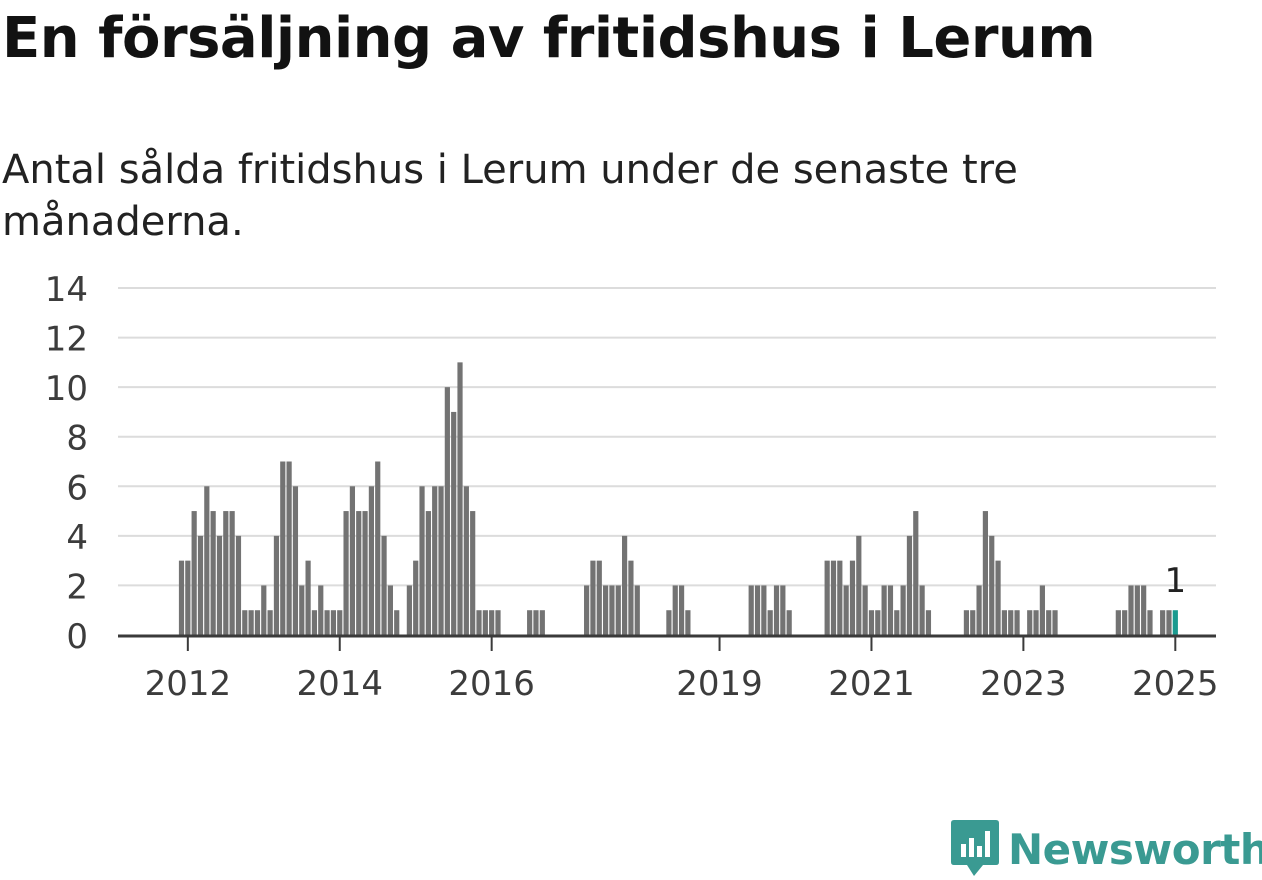 This screenshot has height=880, width=1262. I want to click on data-label: 1, so click(1175, 581).